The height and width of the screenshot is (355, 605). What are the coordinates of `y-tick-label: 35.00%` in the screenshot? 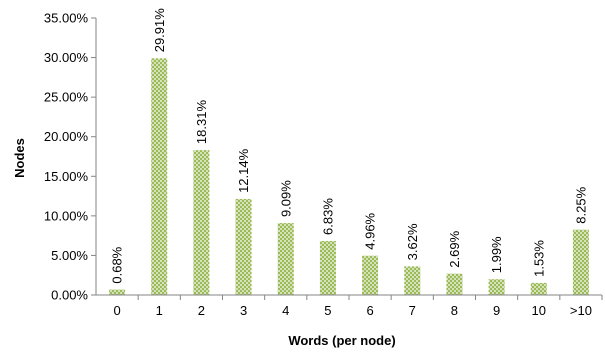 It's located at (66, 18).